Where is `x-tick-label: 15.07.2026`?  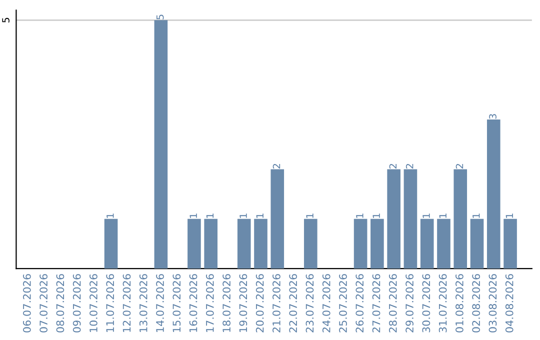
x-tick-label: 15.07.2026 is located at coordinates (176, 303).